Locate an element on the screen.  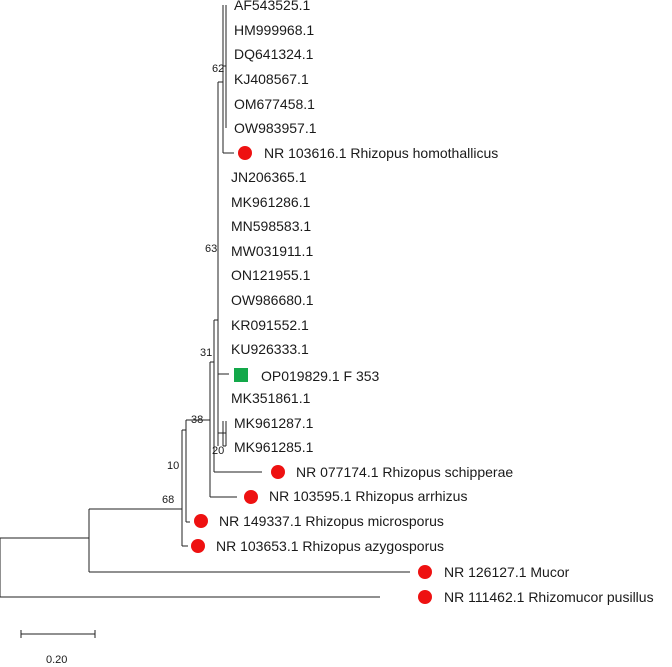
tip-label: NR 111462.1 Rhizomucor pusillus is located at coordinates (549, 597).